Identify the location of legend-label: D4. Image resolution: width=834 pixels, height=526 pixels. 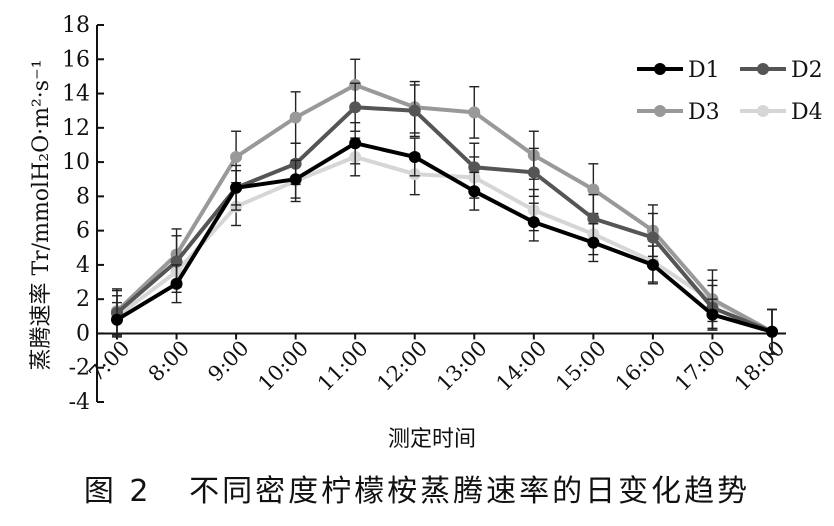
(807, 112).